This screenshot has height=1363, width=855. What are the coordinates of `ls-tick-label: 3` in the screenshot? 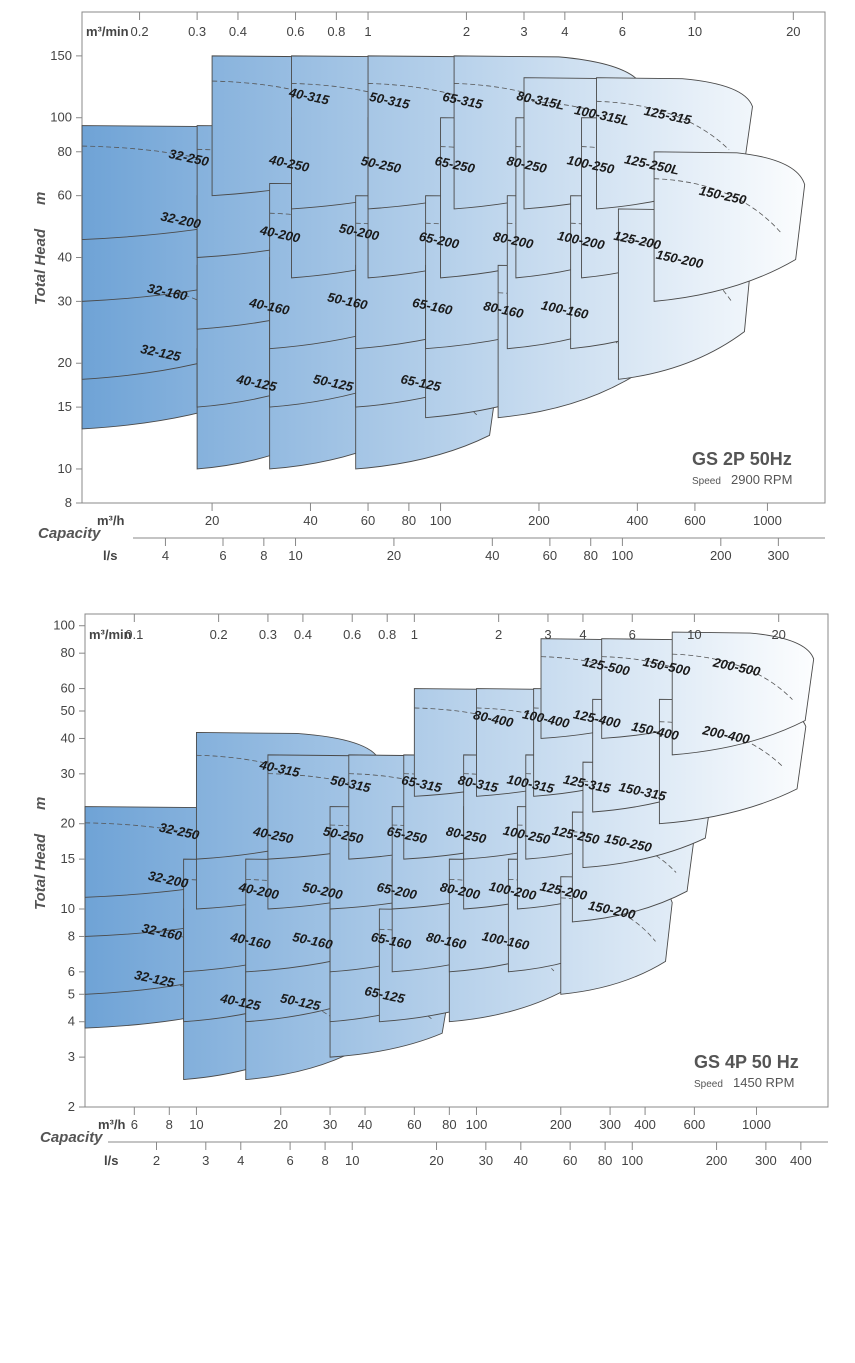 It's located at (205, 1160).